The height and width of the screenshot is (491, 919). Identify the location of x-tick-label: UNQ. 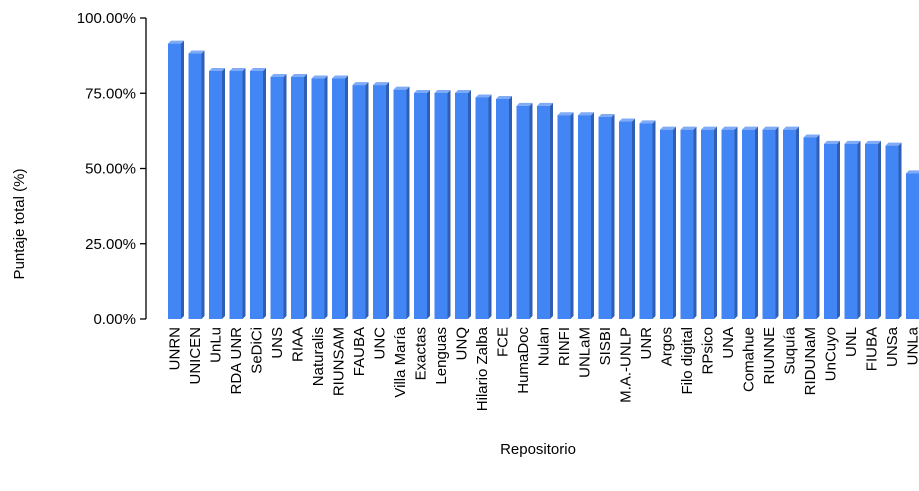
(462, 343).